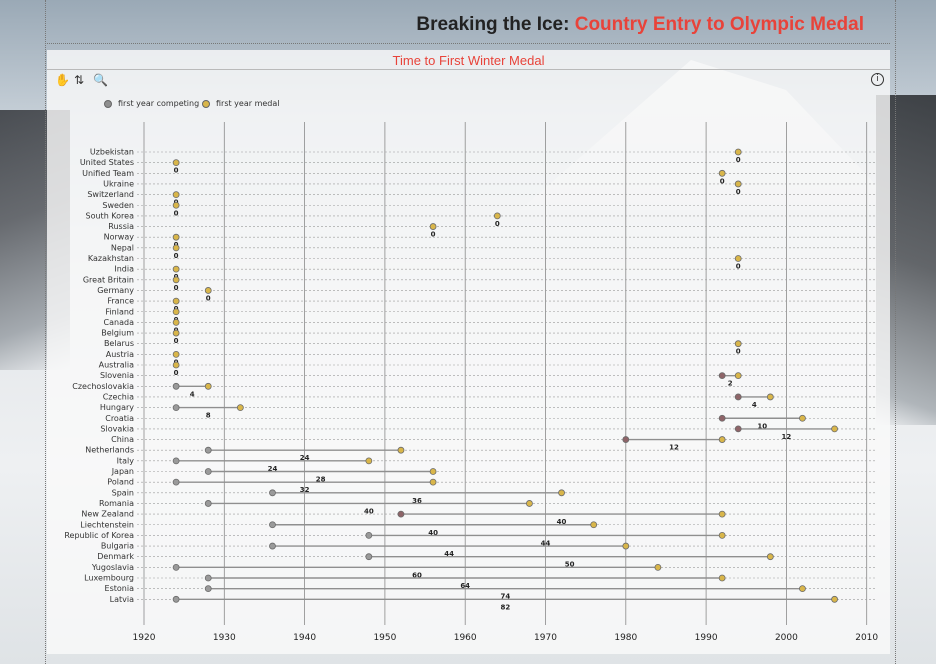 The height and width of the screenshot is (664, 936). Describe the element at coordinates (116, 365) in the screenshot. I see `country-label: Australia` at that location.